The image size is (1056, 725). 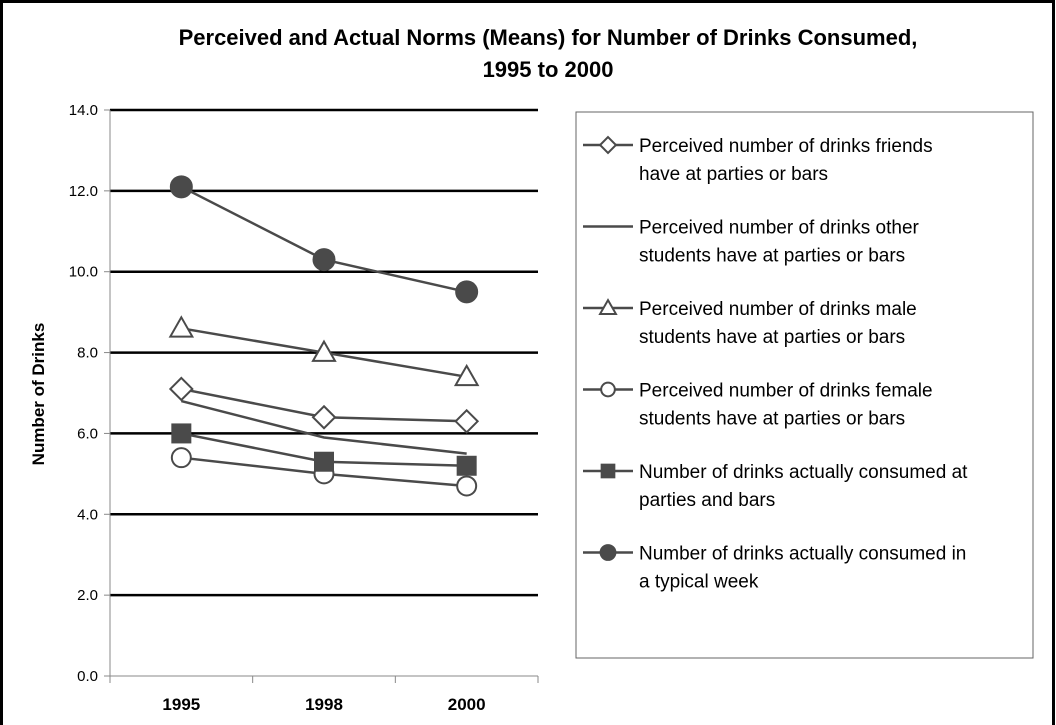 What do you see at coordinates (87, 595) in the screenshot?
I see `y-tick-label: 2.0` at bounding box center [87, 595].